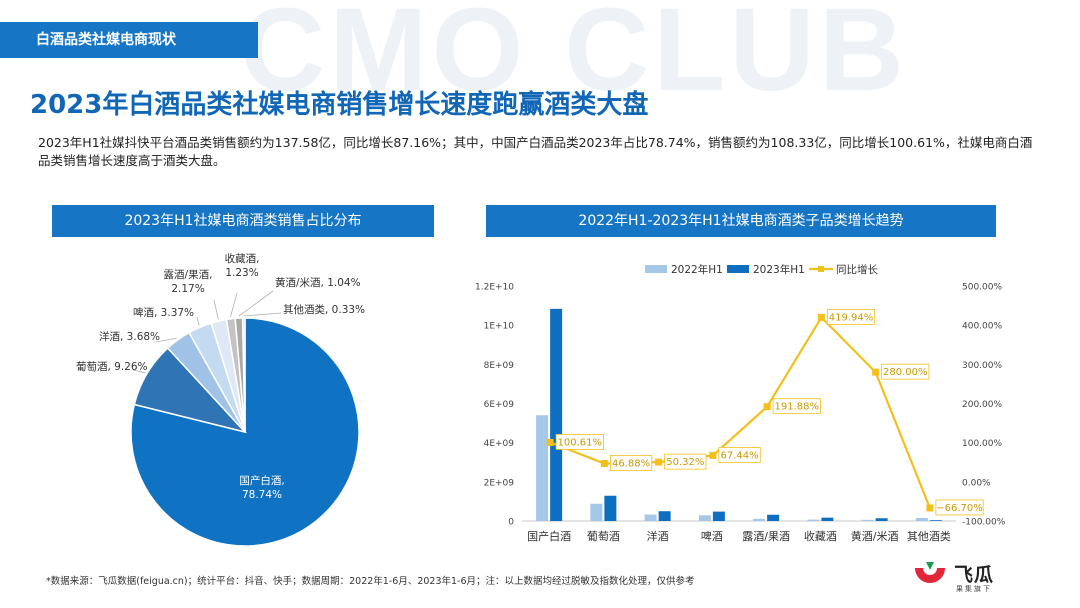  What do you see at coordinates (494, 288) in the screenshot?
I see `y-left-tick-label: 1.2E+10` at bounding box center [494, 288].